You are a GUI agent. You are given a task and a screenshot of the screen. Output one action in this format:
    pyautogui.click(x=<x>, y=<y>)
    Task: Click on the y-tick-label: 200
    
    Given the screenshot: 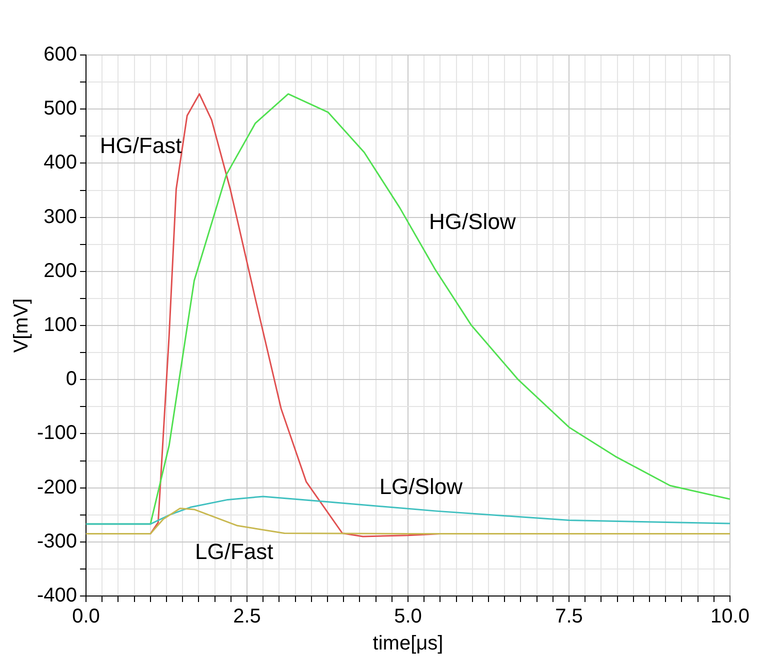 What is the action you would take?
    pyautogui.click(x=61, y=271)
    